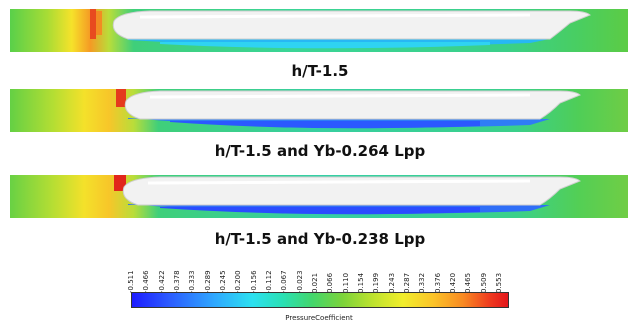  Describe the element at coordinates (320, 300) in the screenshot. I see `color-bar` at that location.